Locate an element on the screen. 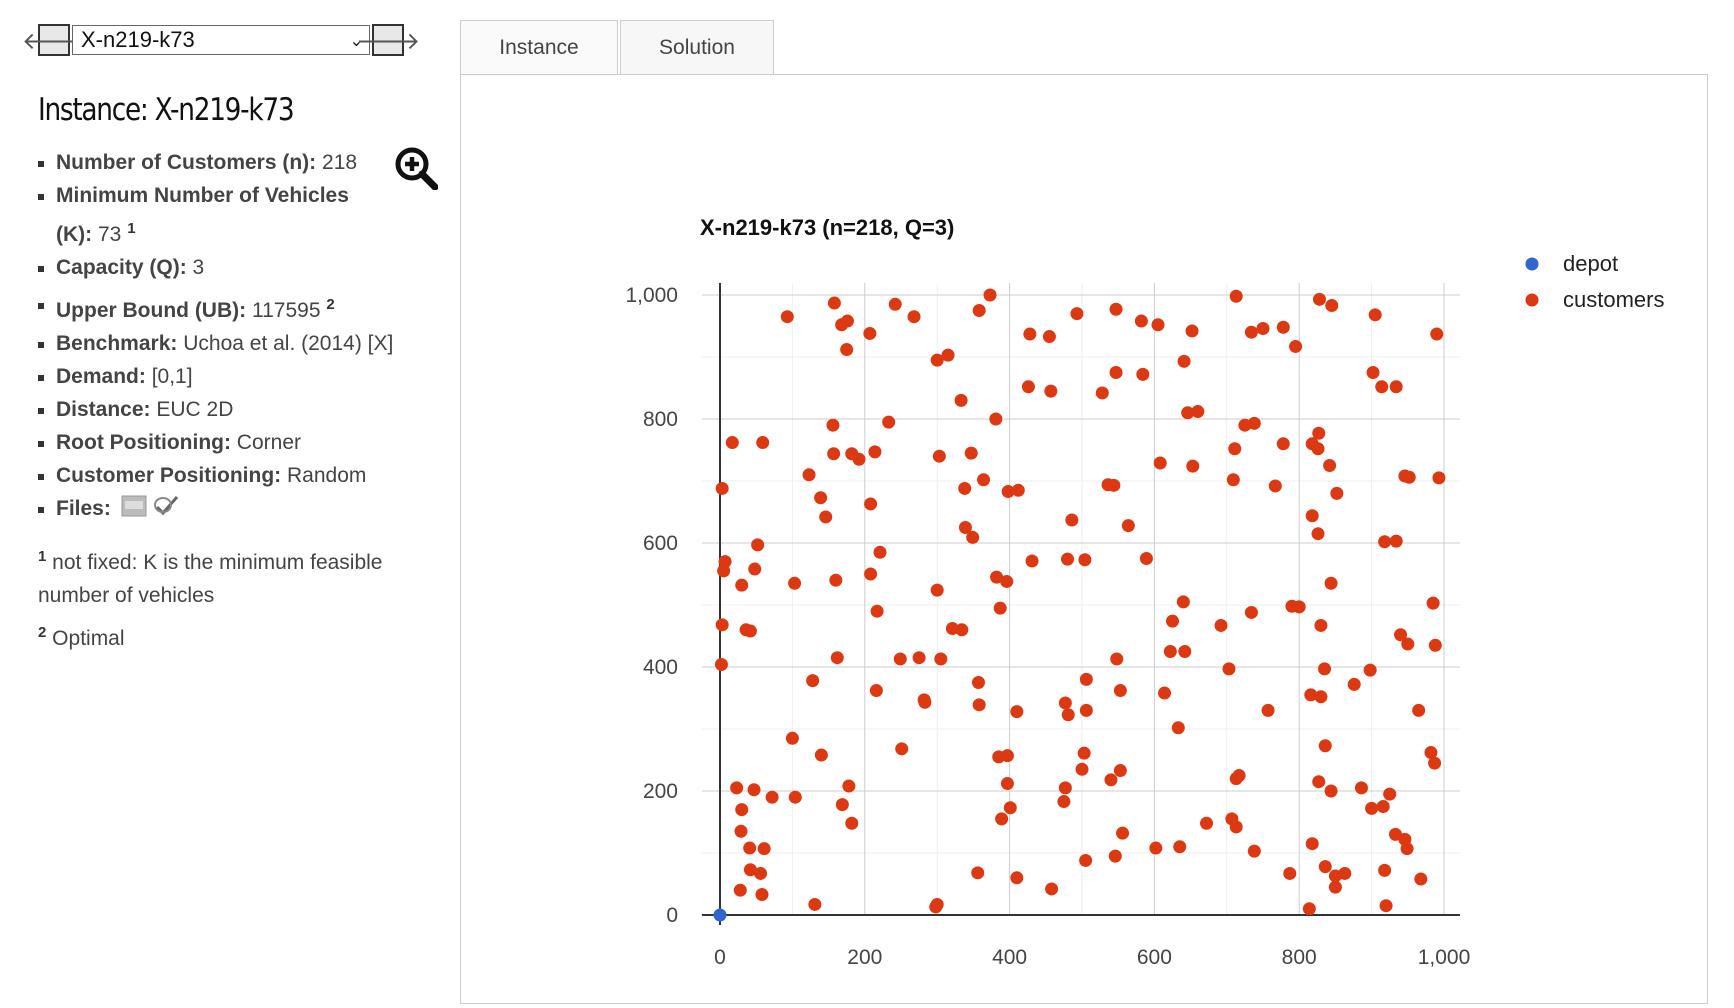  property-distance: Distance: EUC 2D is located at coordinates (238, 409).